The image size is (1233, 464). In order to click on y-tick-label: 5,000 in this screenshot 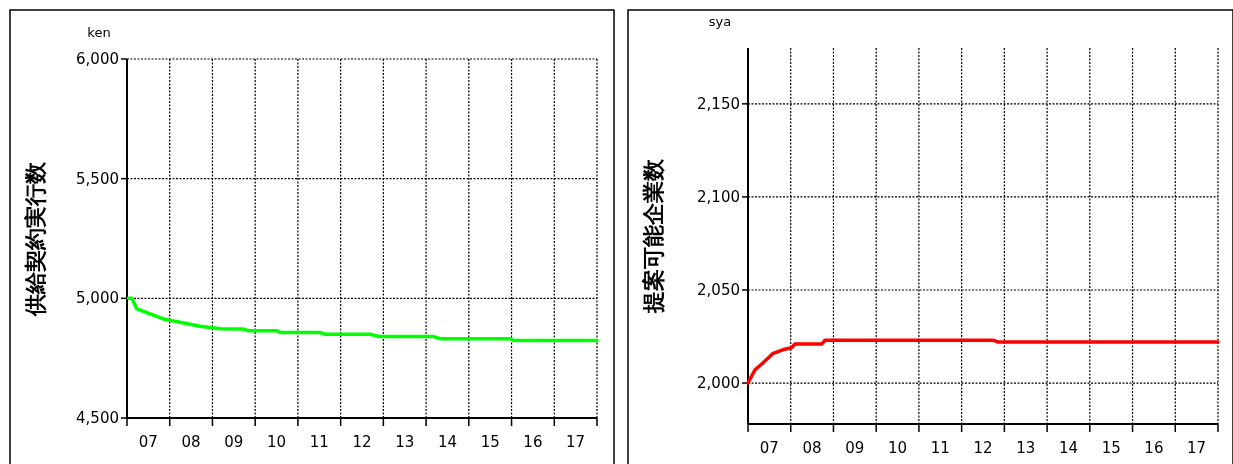, I will do `click(97, 298)`.